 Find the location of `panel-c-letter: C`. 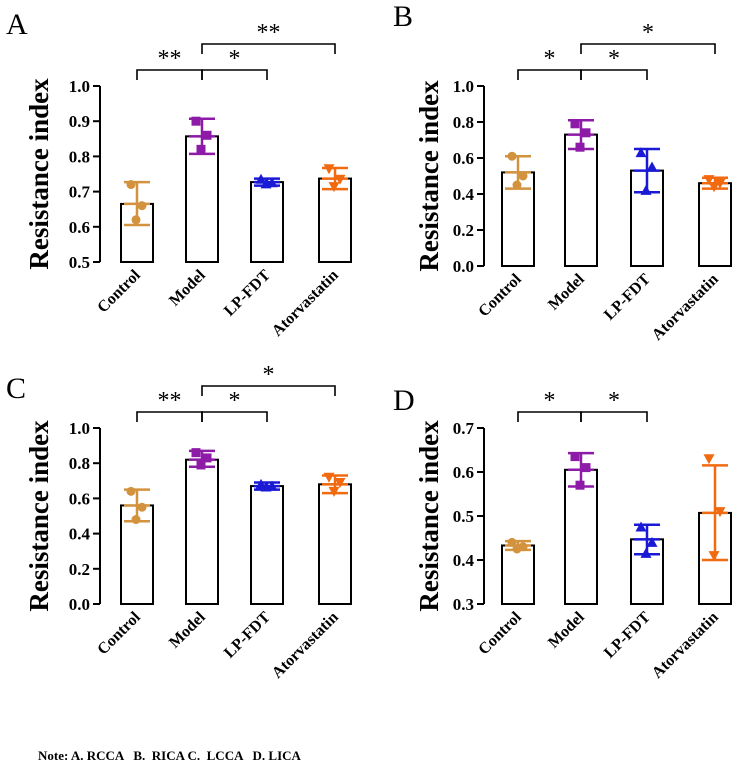

panel-c-letter: C is located at coordinates (16, 388).